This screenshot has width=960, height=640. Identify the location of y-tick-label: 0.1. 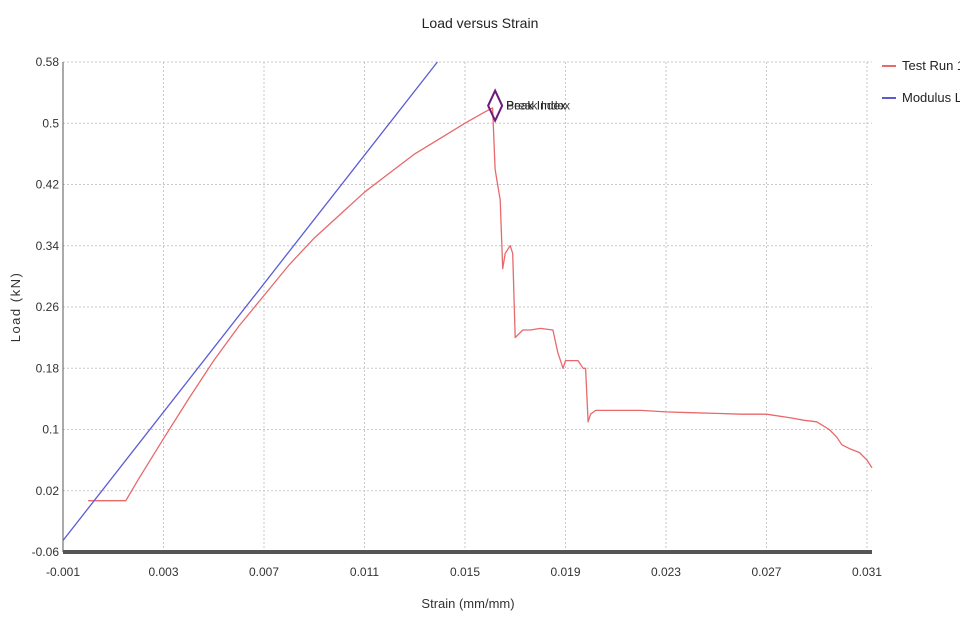
(50, 430).